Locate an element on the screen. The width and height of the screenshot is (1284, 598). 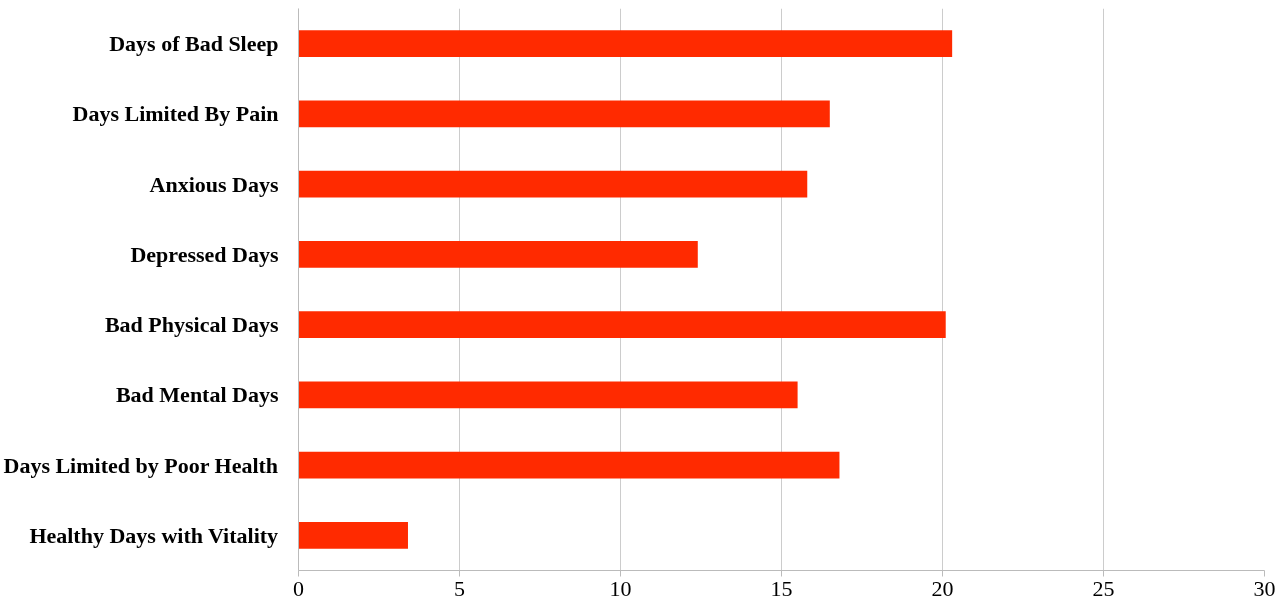
x-tick-label: 15 is located at coordinates (781, 586).